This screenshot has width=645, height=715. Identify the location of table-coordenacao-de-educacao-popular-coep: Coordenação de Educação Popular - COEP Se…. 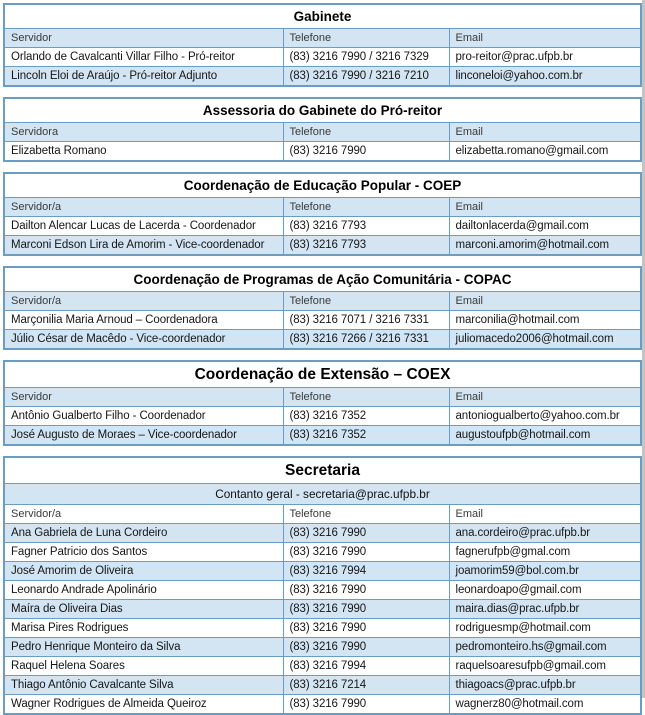
(323, 214).